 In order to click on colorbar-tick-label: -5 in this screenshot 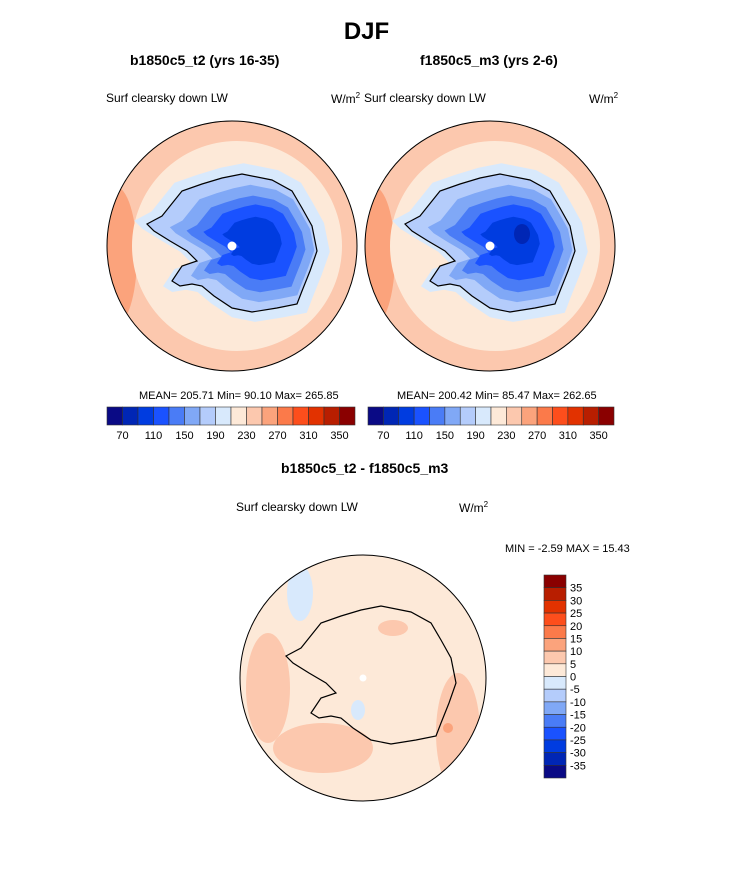, I will do `click(575, 690)`.